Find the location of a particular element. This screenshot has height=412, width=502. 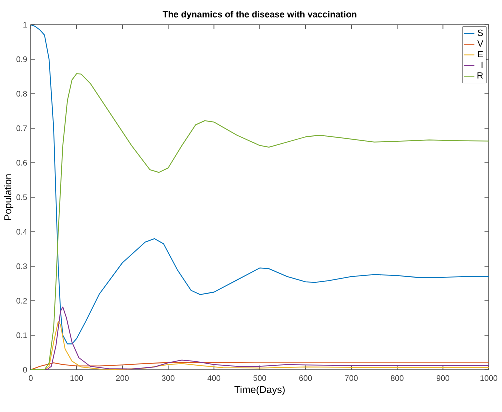

x-axis-title: Time(Days) is located at coordinates (259, 391).